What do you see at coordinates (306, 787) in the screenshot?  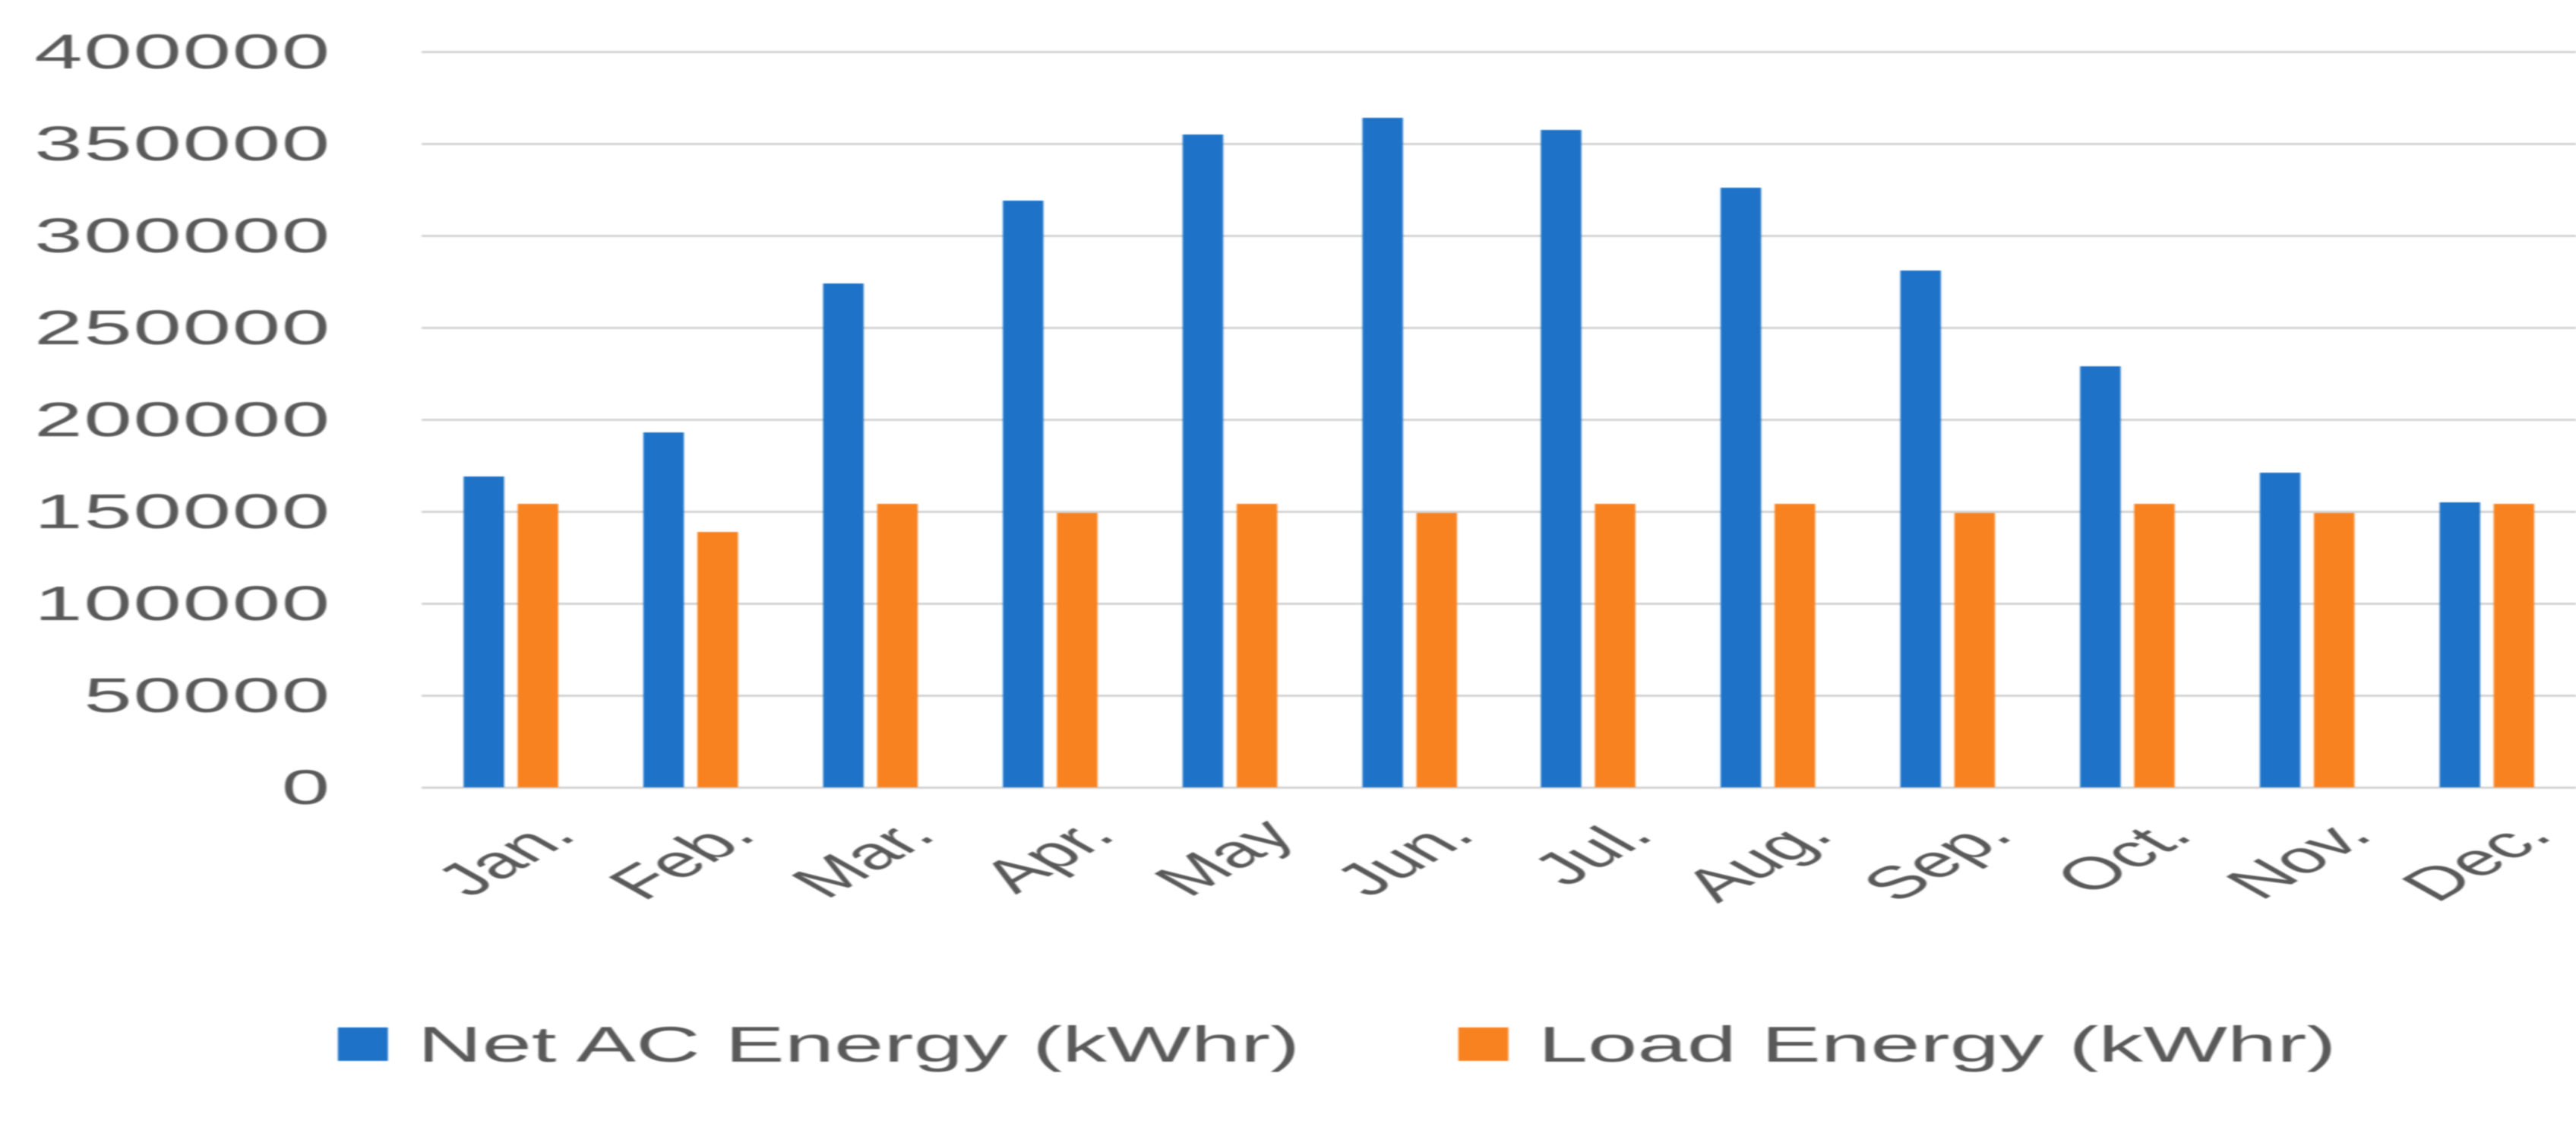 I see `y-tick-label: 0` at bounding box center [306, 787].